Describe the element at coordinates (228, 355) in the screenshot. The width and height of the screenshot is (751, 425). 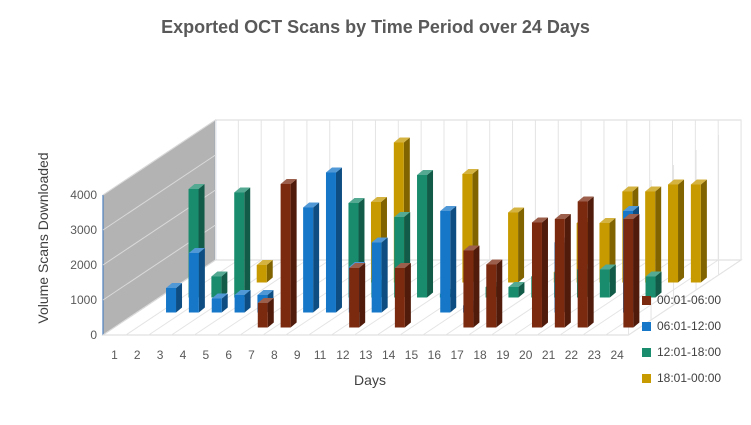
I see `x-tick-label: 6` at that location.